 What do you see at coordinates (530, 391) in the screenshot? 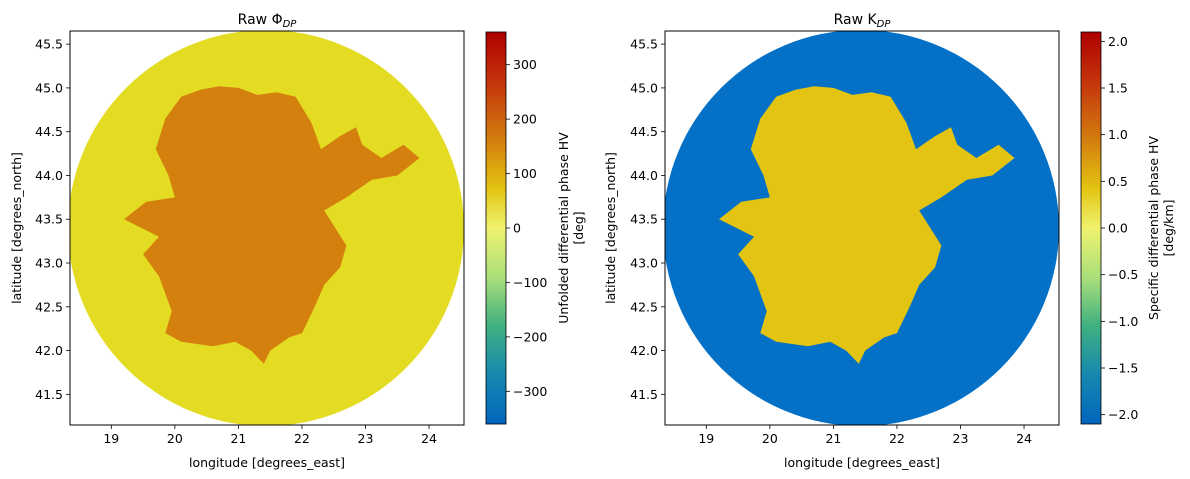
I see `colorbar-tick-label: −300` at bounding box center [530, 391].